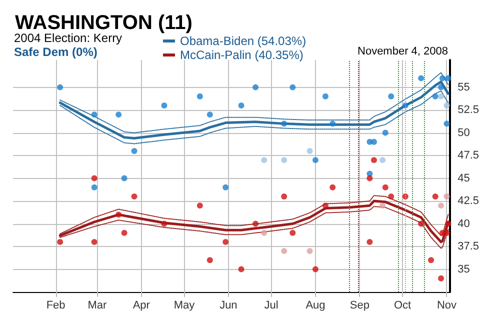 This screenshot has height=330, width=490. What do you see at coordinates (464, 132) in the screenshot?
I see `y-tick-label: 50` at bounding box center [464, 132].